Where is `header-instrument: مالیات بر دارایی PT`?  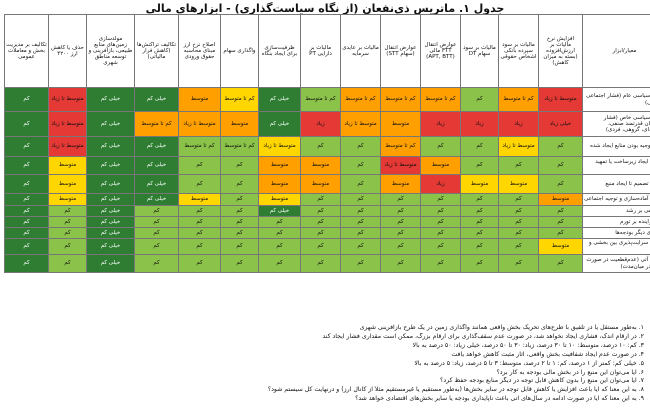 header-instrument: مالیات بر دارایی PT is located at coordinates (320, 51).